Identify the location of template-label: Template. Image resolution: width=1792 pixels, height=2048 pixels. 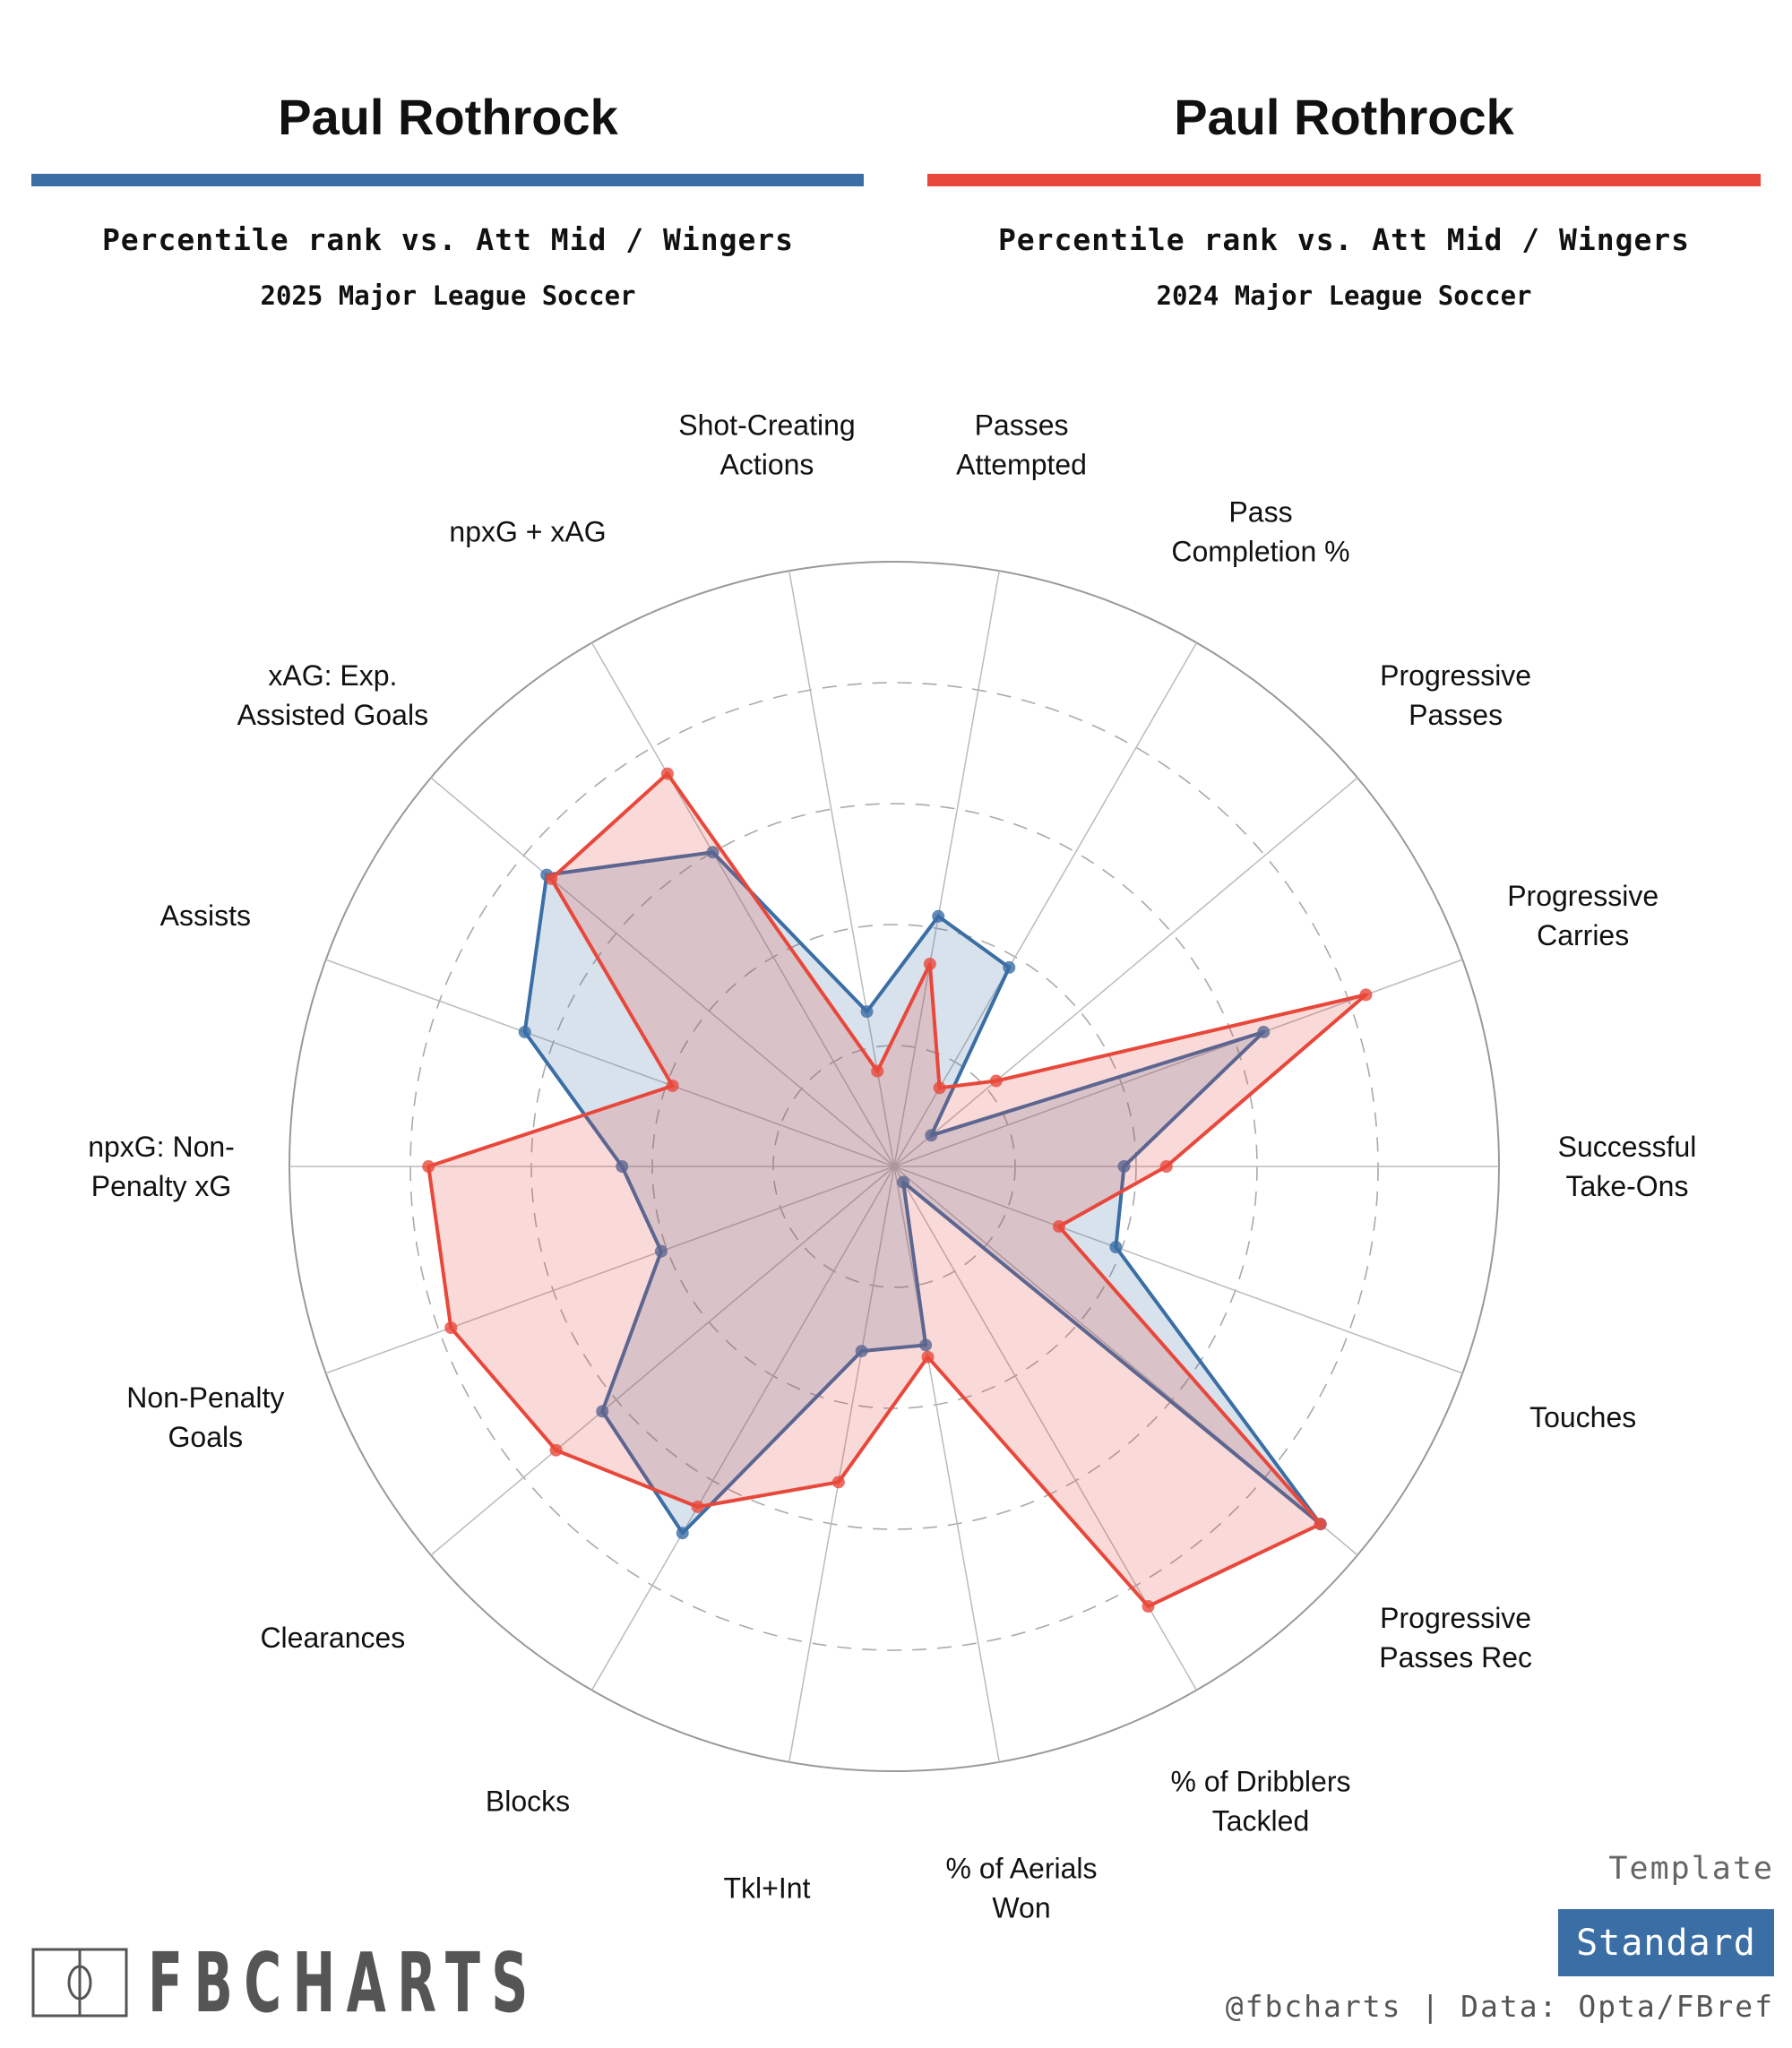
(1691, 1869).